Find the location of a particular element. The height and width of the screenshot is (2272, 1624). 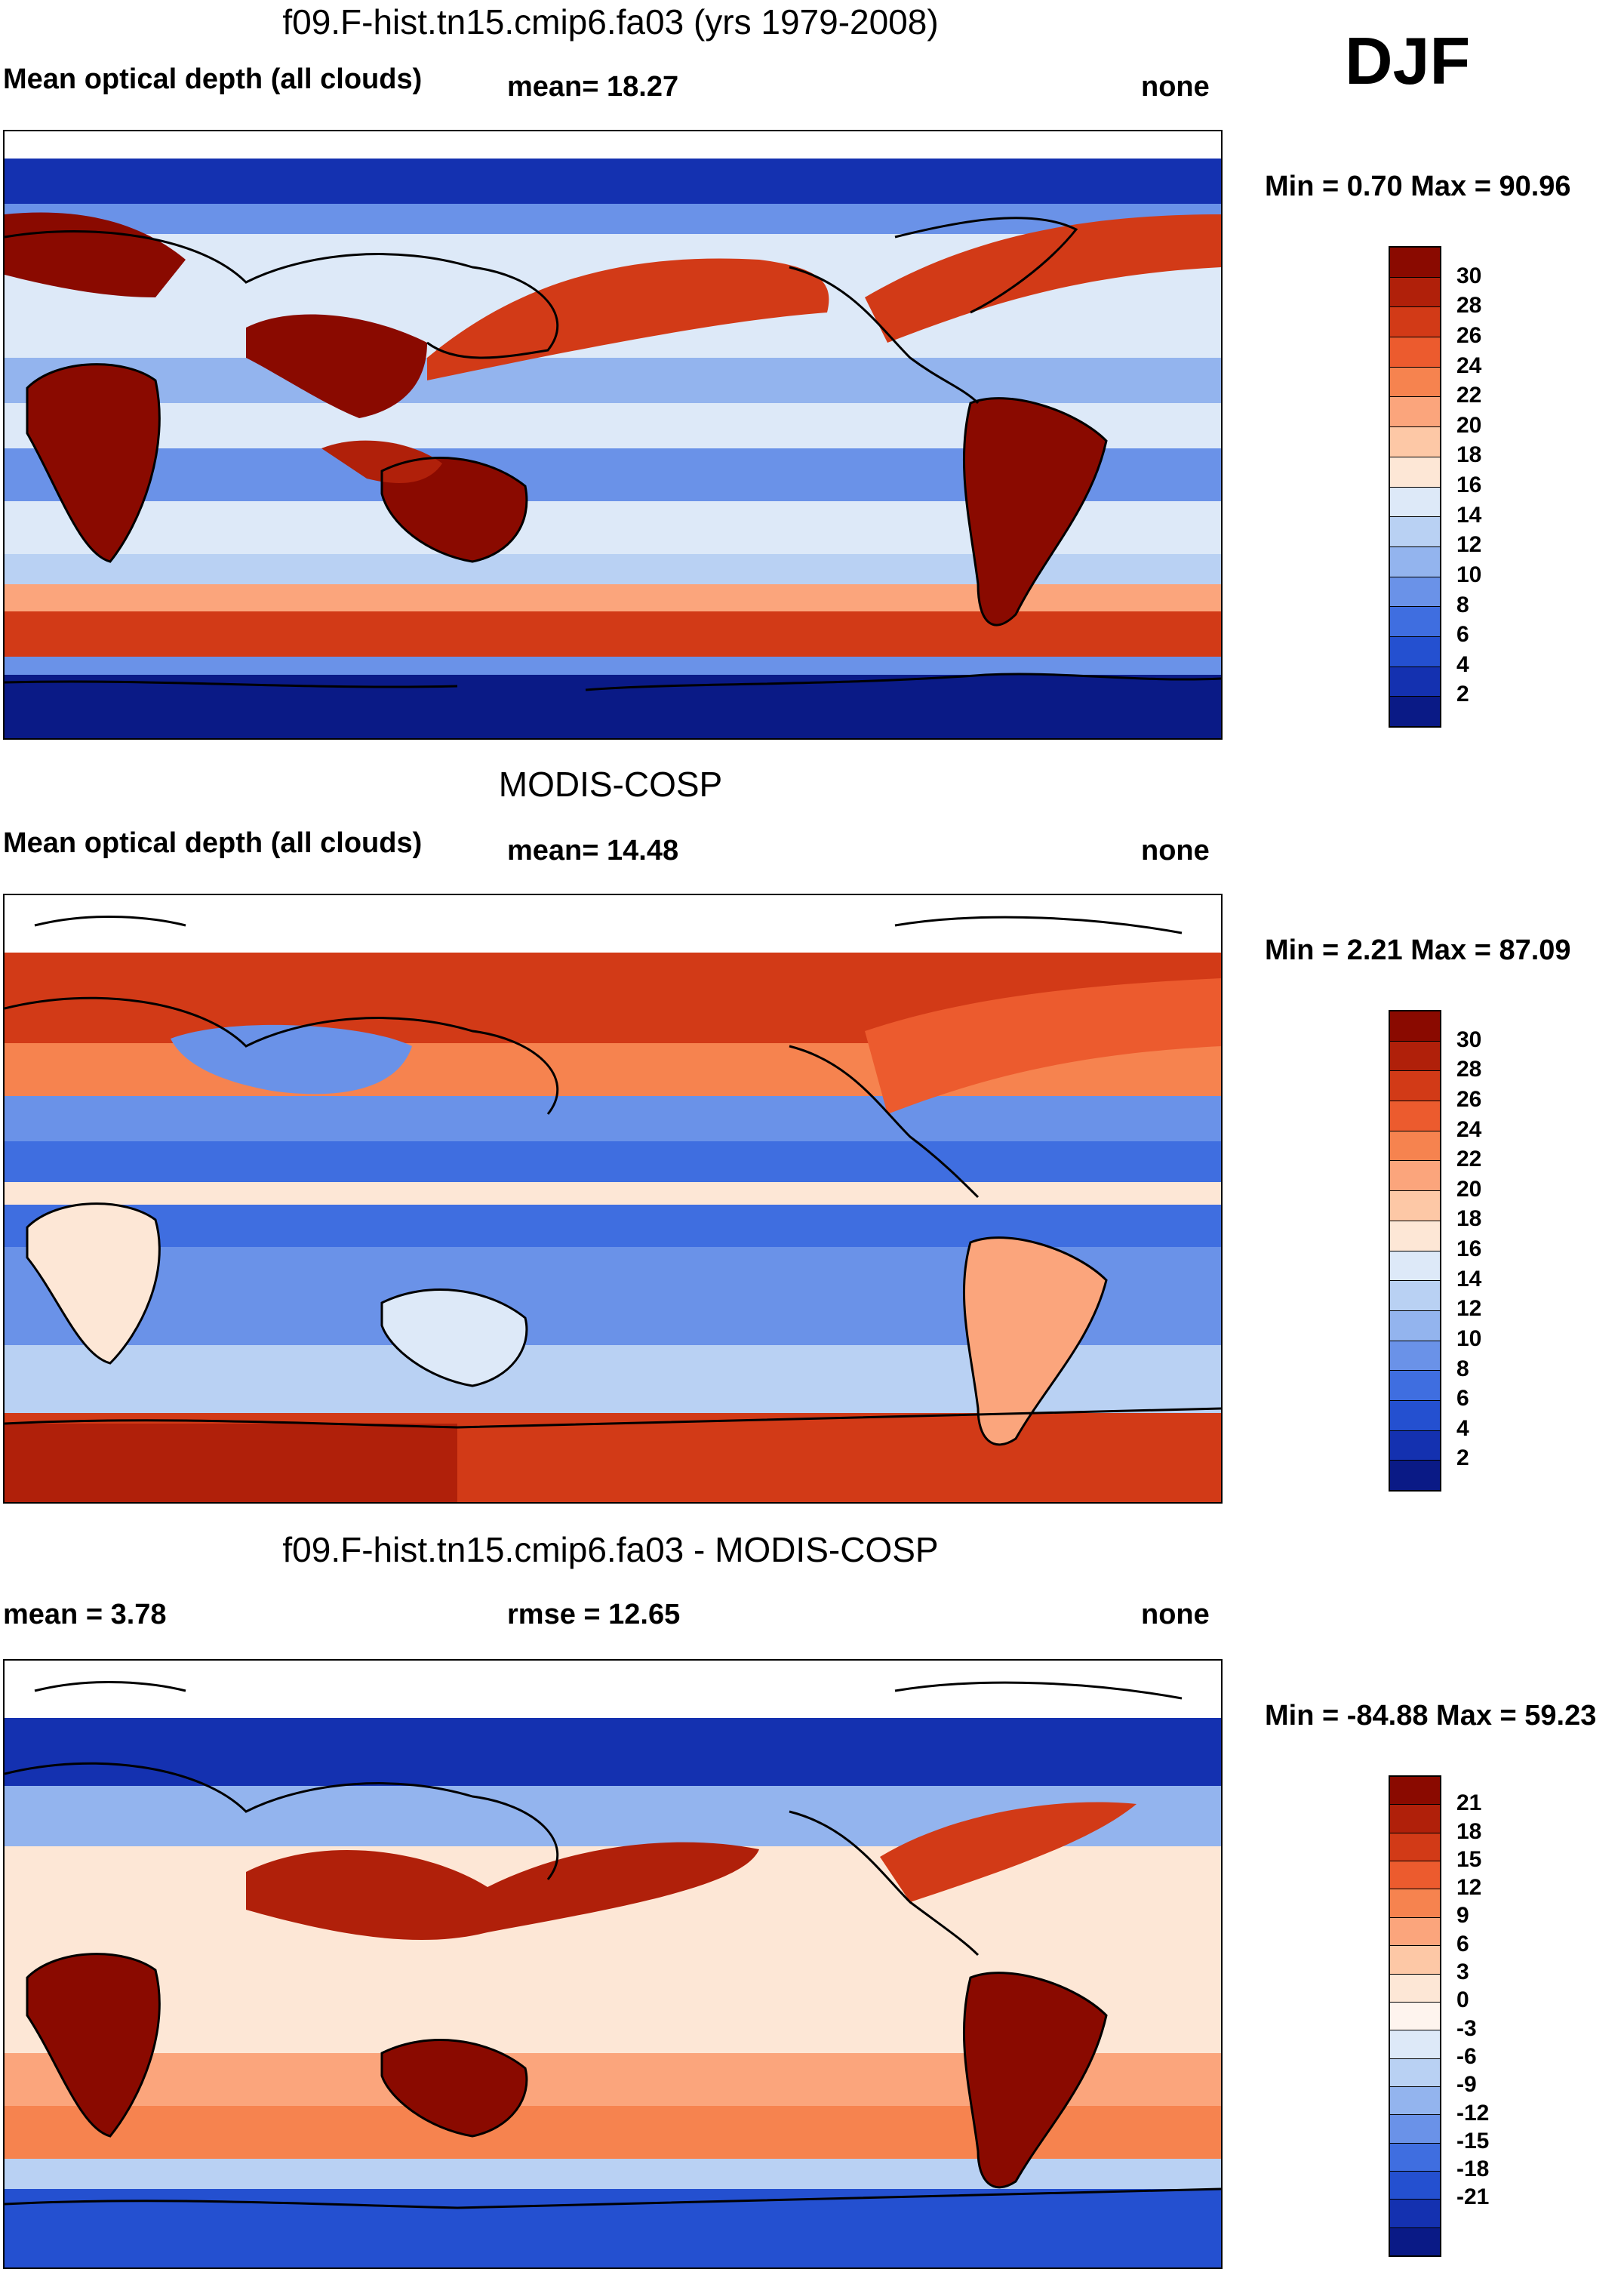

colorbar-model is located at coordinates (1415, 487).